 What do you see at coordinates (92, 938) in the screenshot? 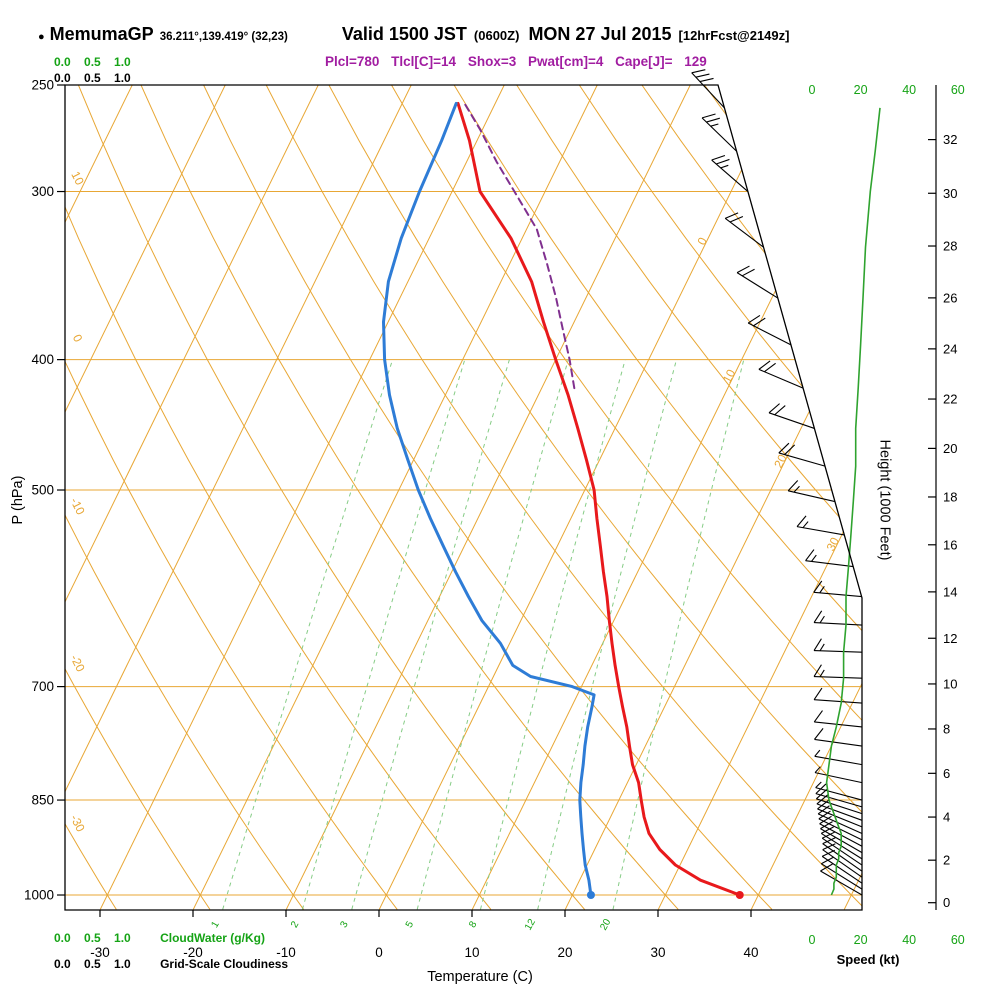
I see `cloudwater-scale-values: 0.0 0.5 1.0` at bounding box center [92, 938].